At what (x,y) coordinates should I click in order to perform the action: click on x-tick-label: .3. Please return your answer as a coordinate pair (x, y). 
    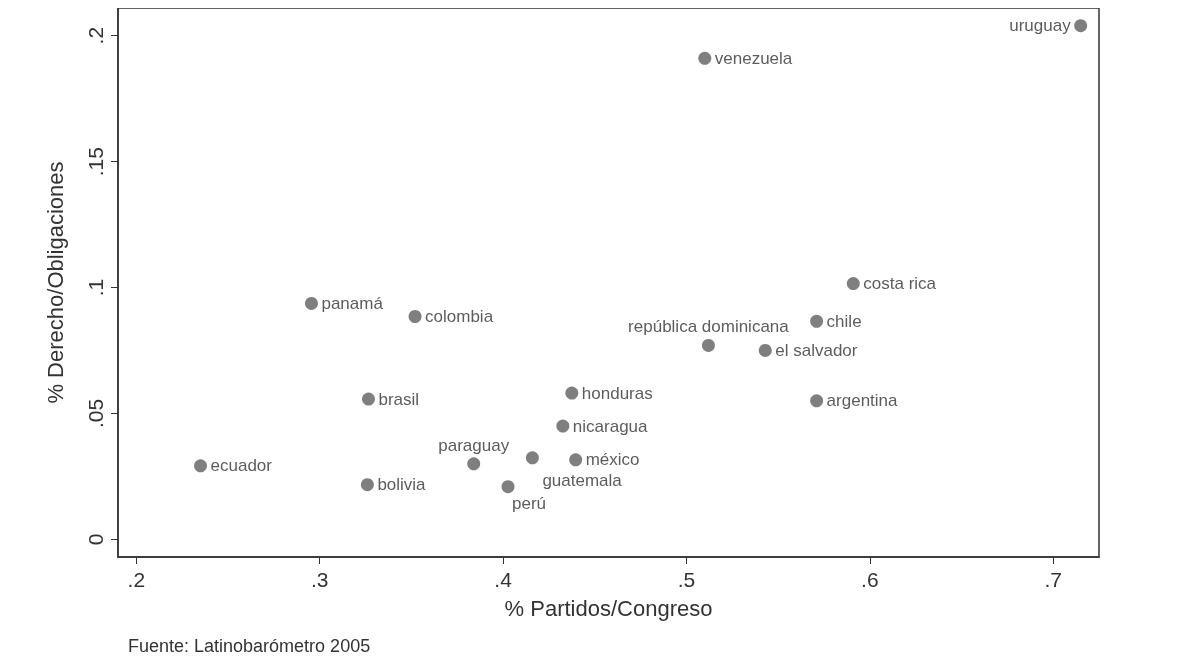
    Looking at the image, I should click on (319, 579).